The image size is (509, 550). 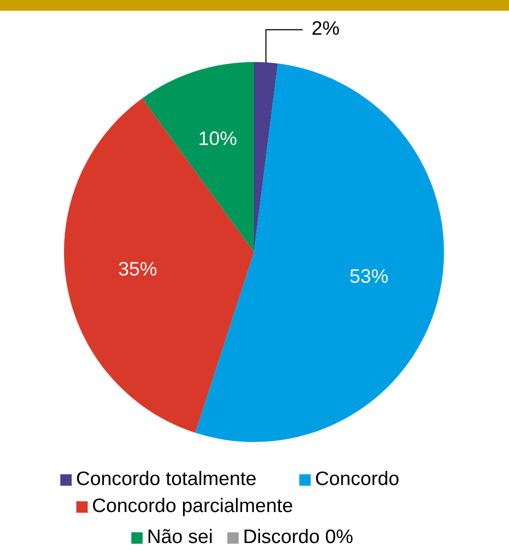 What do you see at coordinates (192, 507) in the screenshot?
I see `legend-label: Concordo parcialmente` at bounding box center [192, 507].